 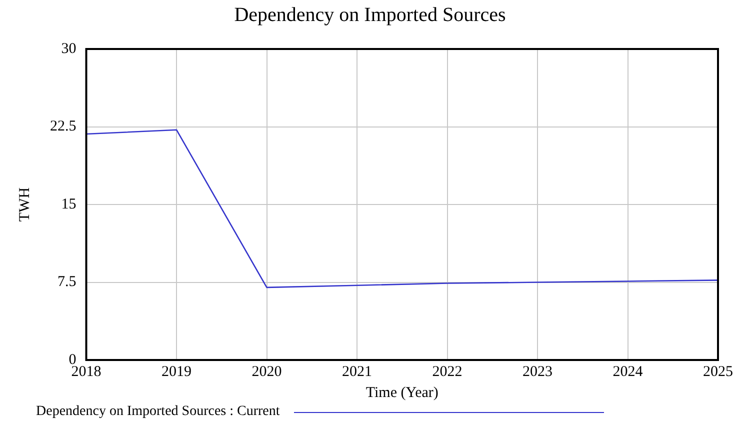 What do you see at coordinates (402, 392) in the screenshot?
I see `x-axis-title: Time (Year)` at bounding box center [402, 392].